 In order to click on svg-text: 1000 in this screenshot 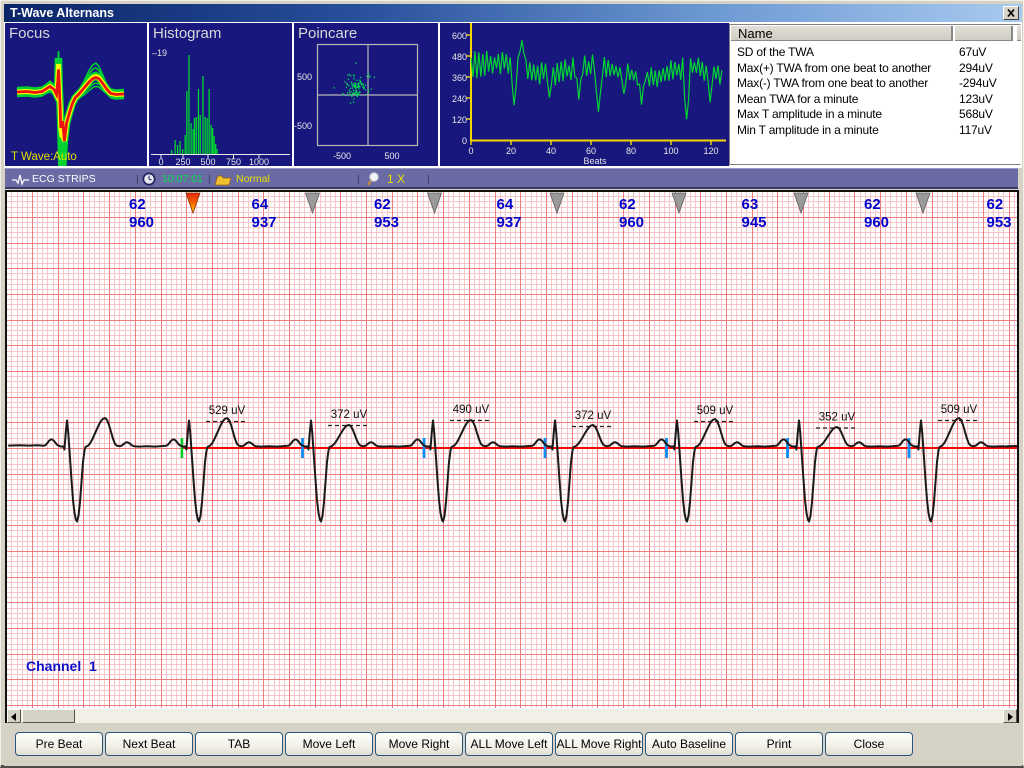, I will do `click(259, 161)`.